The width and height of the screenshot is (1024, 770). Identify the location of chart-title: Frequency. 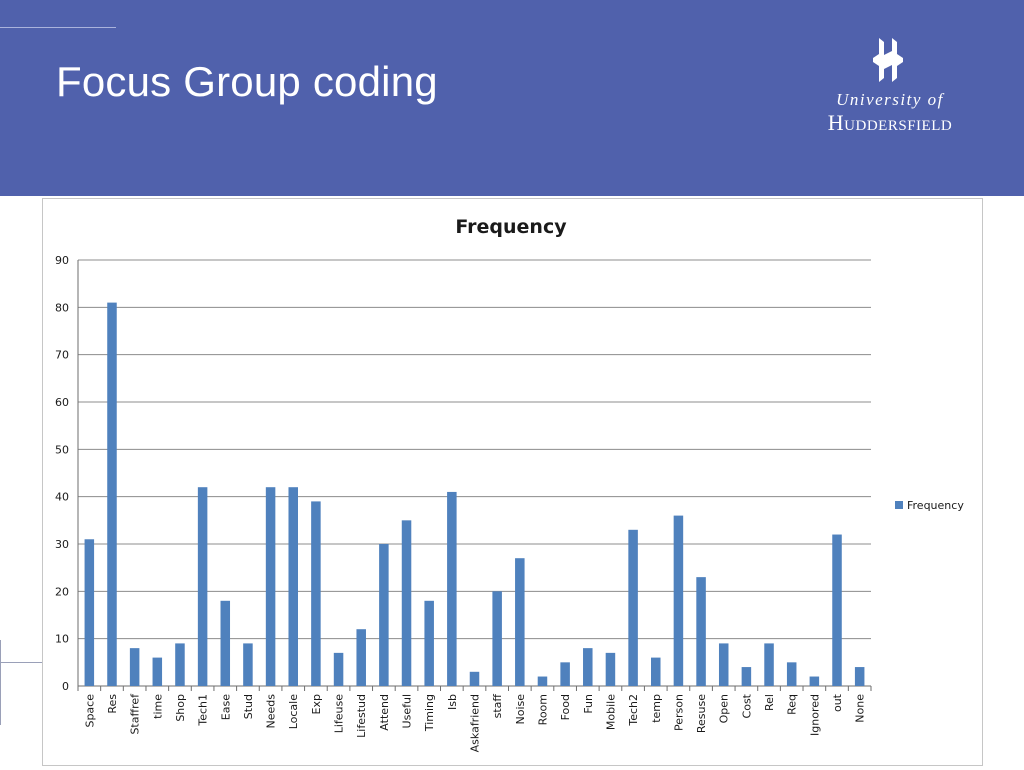
(511, 227).